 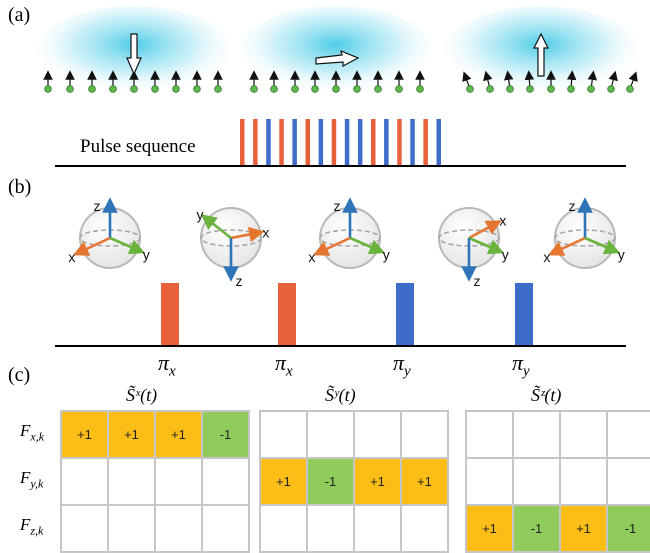 What do you see at coordinates (37, 436) in the screenshot?
I see `row-label-subscript: x,k` at bounding box center [37, 436].